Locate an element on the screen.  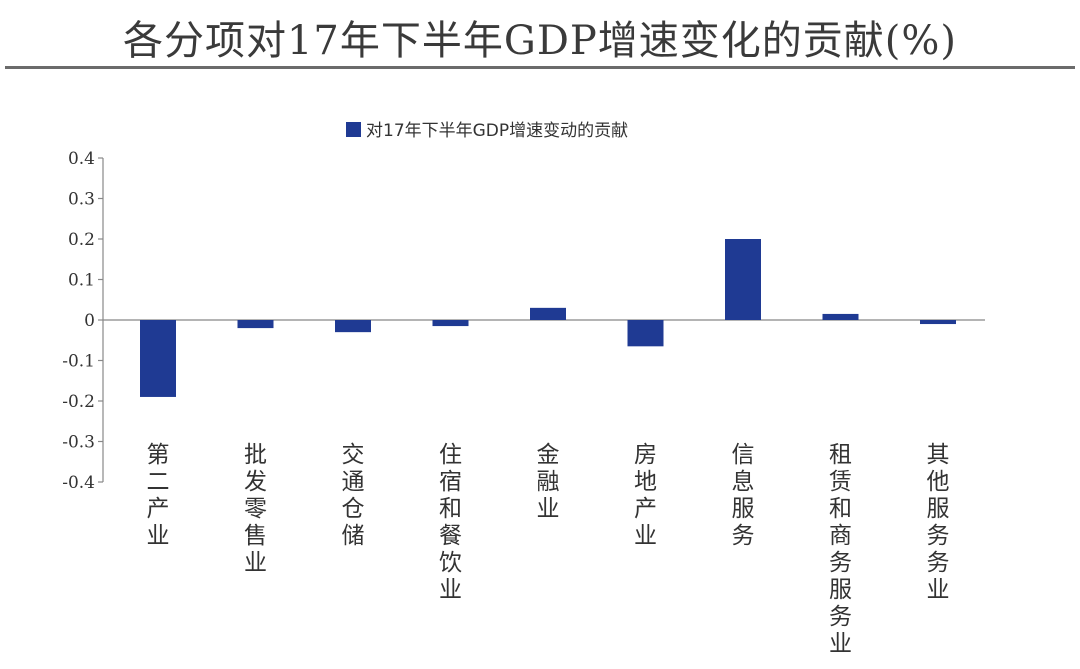
category-label: 房地产业 is located at coordinates (645, 495).